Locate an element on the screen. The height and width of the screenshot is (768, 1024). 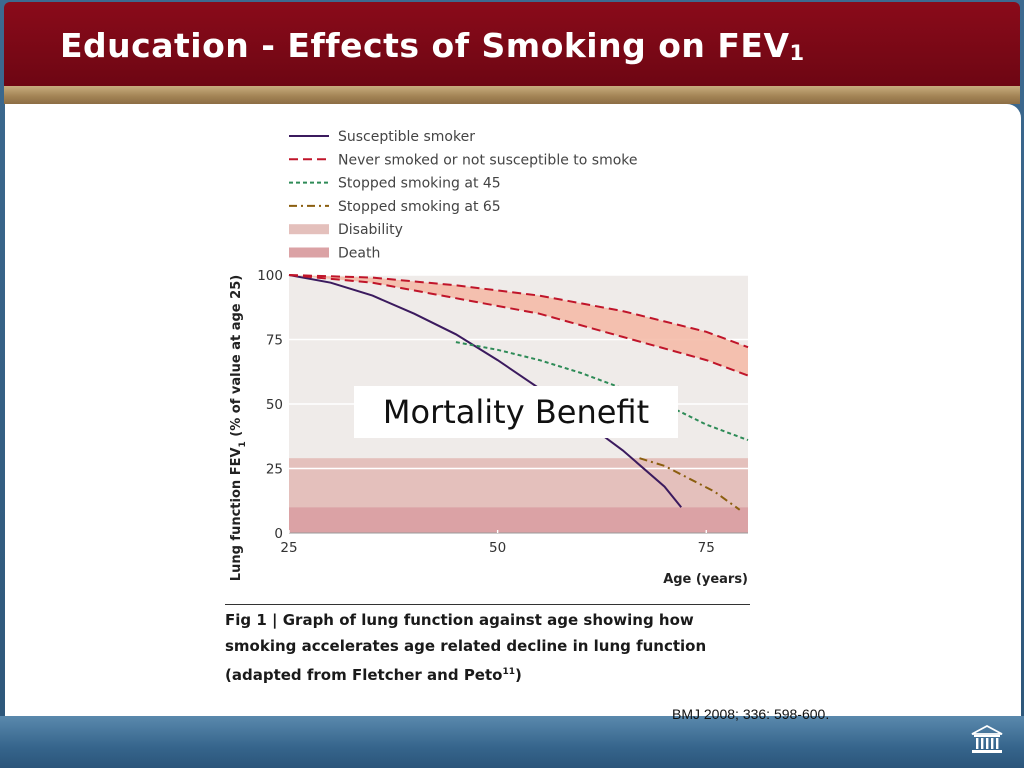
legend-swatch-disability is located at coordinates (309, 229).